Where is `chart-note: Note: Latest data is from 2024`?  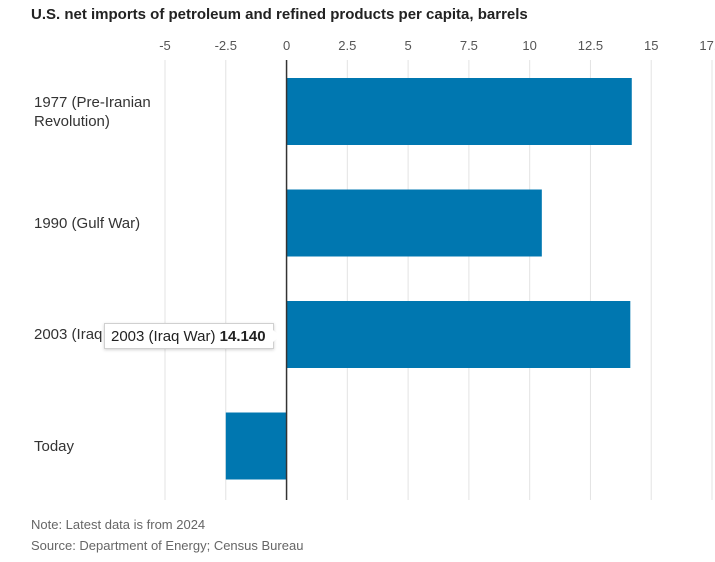 chart-note: Note: Latest data is from 2024 is located at coordinates (118, 524).